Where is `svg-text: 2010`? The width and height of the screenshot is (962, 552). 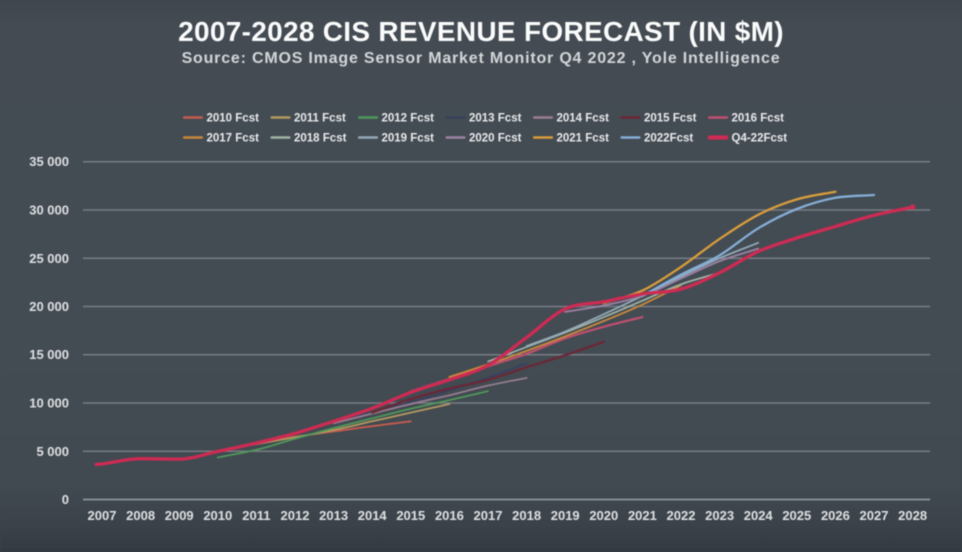
svg-text: 2010 is located at coordinates (217, 515).